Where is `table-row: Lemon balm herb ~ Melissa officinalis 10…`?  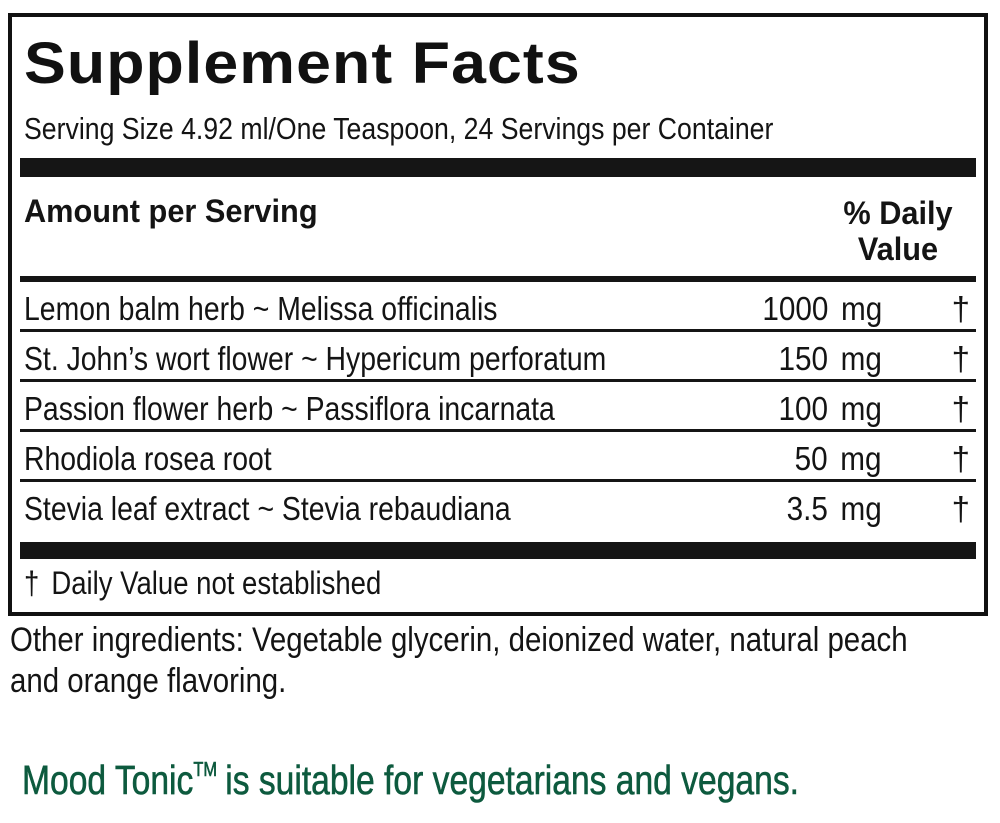 table-row: Lemon balm herb ~ Melissa officinalis 10… is located at coordinates (498, 307).